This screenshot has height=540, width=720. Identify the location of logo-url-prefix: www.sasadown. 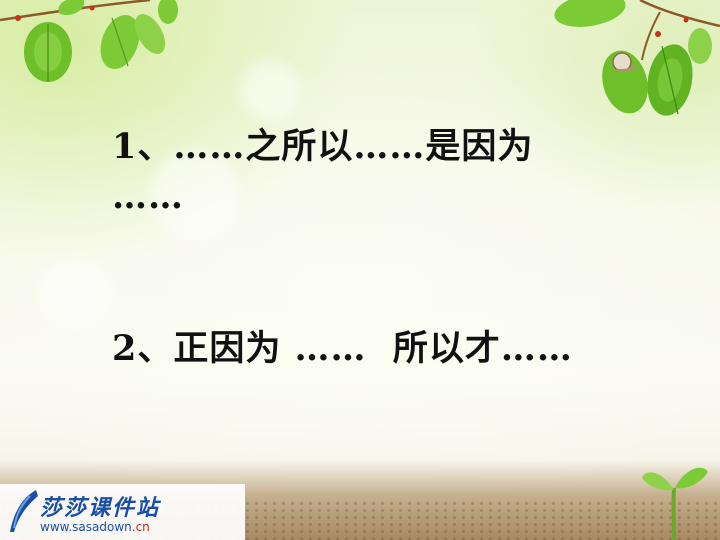
(86, 527).